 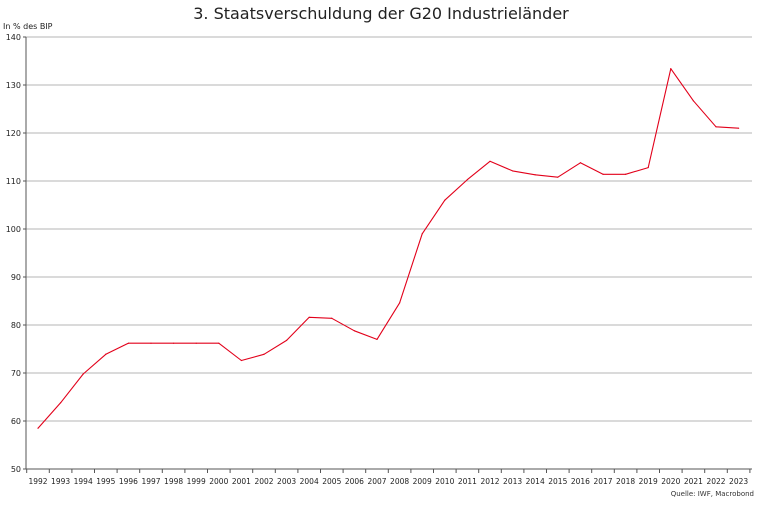 I want to click on x-tick-label: 2021, so click(x=693, y=481).